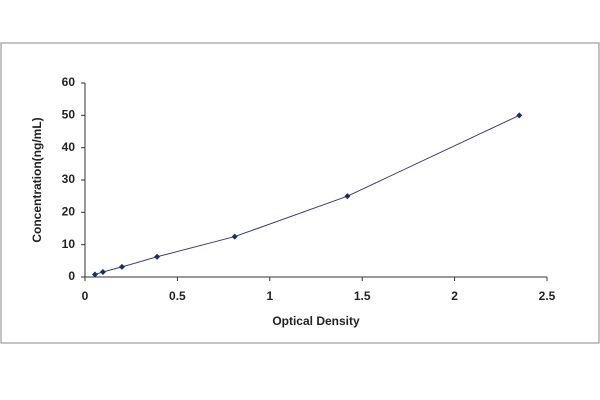 Image resolution: width=600 pixels, height=400 pixels. I want to click on x-tick-label: 2, so click(454, 296).